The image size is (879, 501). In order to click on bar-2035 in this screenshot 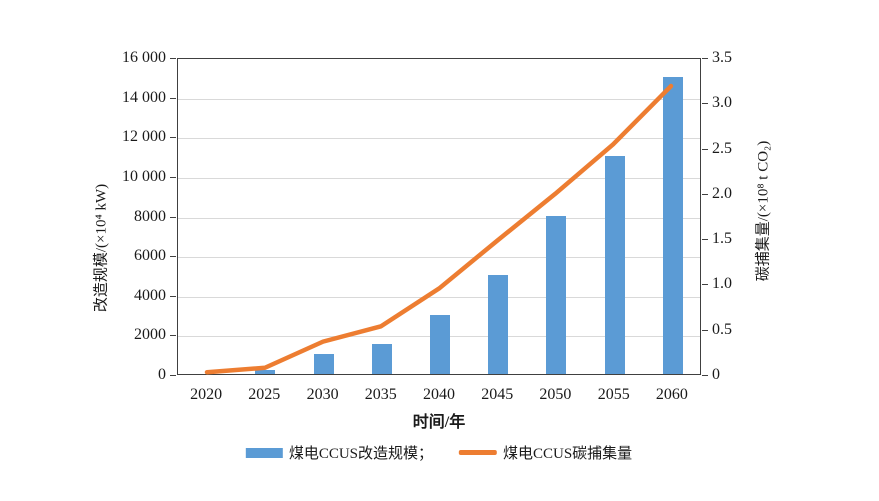, I will do `click(381, 359)`.